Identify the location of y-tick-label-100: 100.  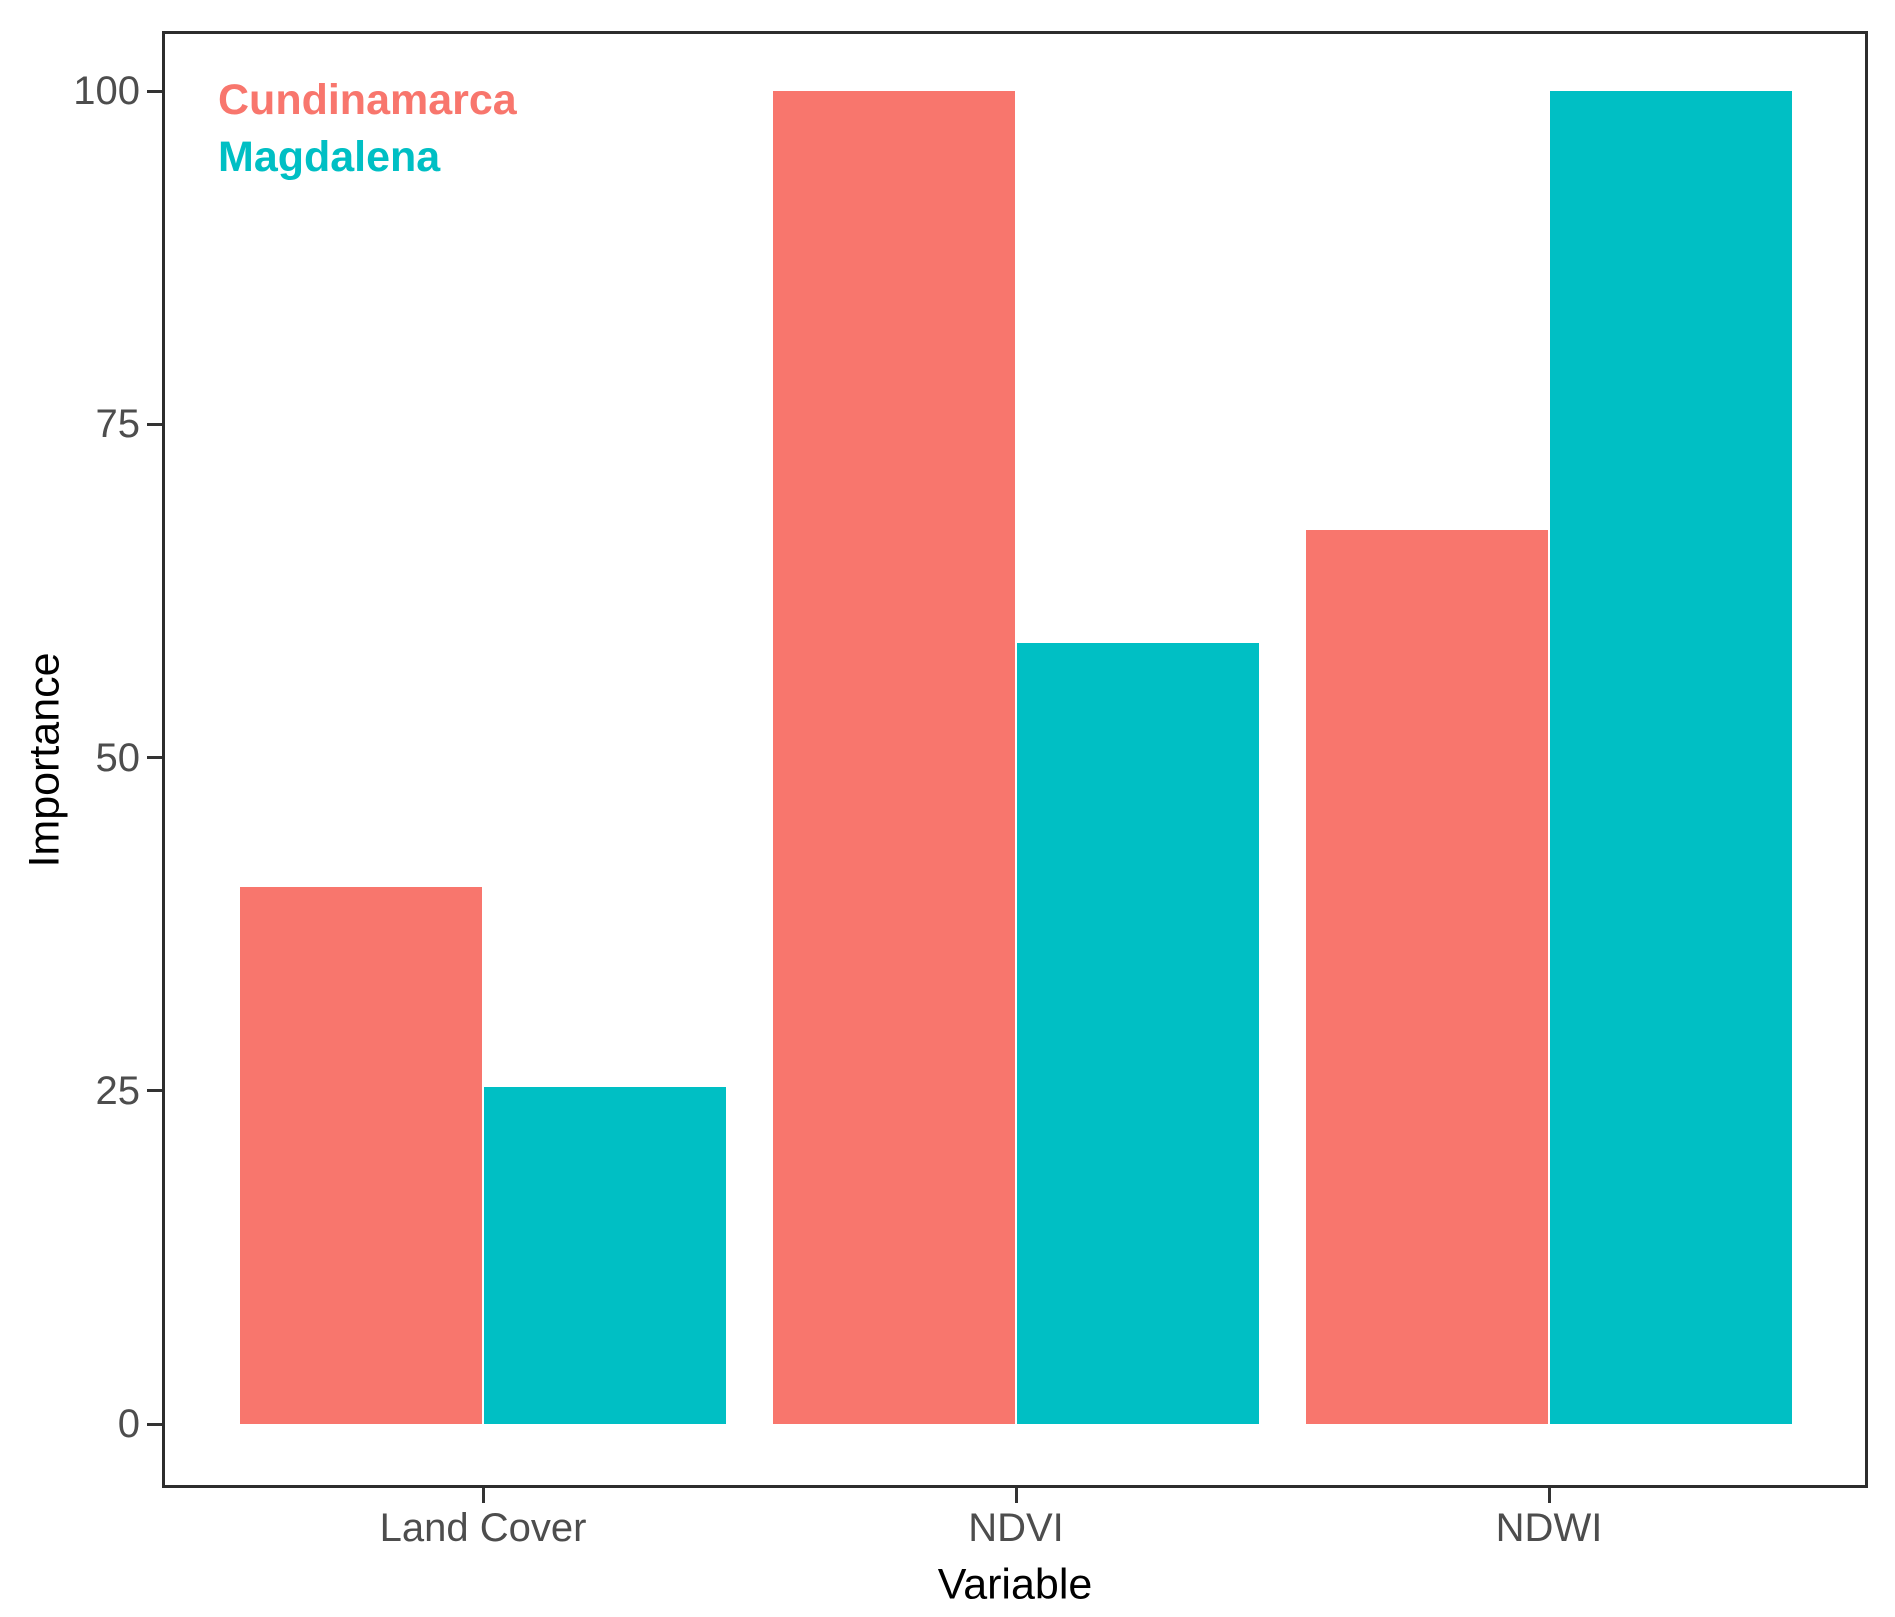
(106, 91).